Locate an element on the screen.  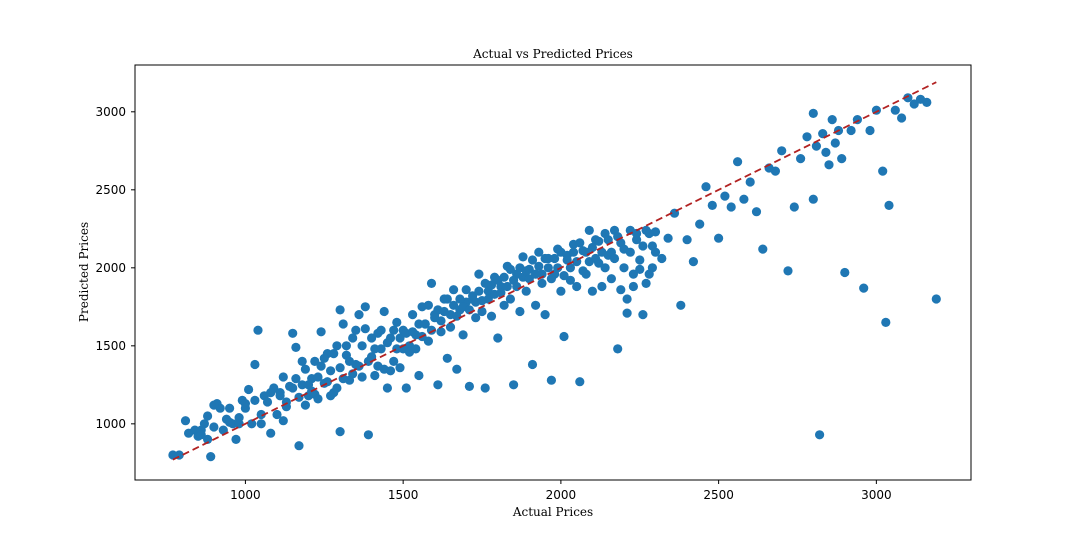
y-axis: 1000 1500 2000 2500 3000 is located at coordinates (115, 268).